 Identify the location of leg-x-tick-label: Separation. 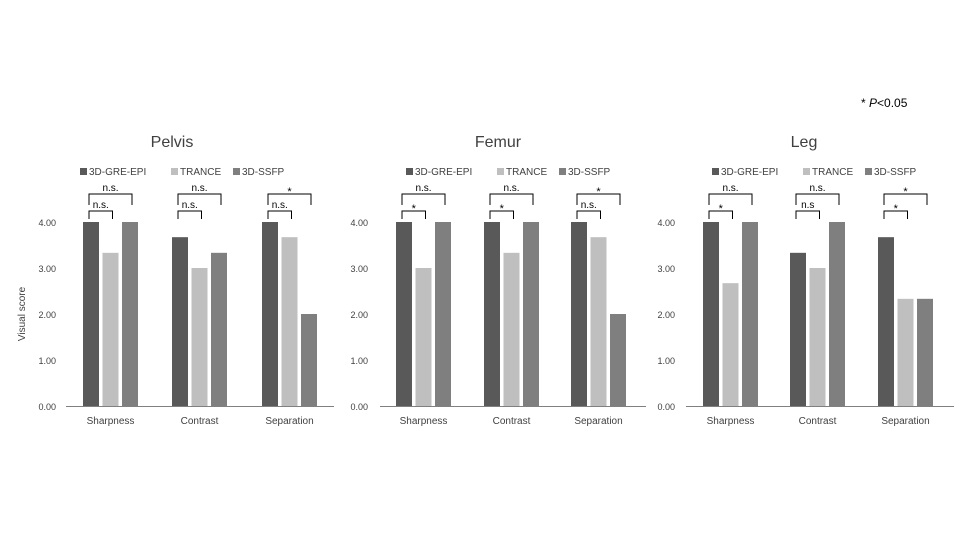
(905, 421).